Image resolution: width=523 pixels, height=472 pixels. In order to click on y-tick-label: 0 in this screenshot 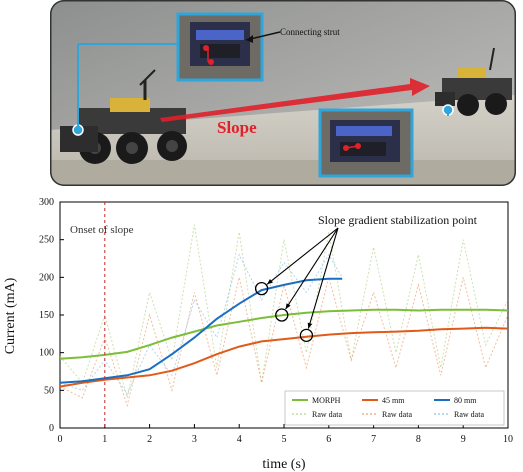, I will do `click(51, 428)`.